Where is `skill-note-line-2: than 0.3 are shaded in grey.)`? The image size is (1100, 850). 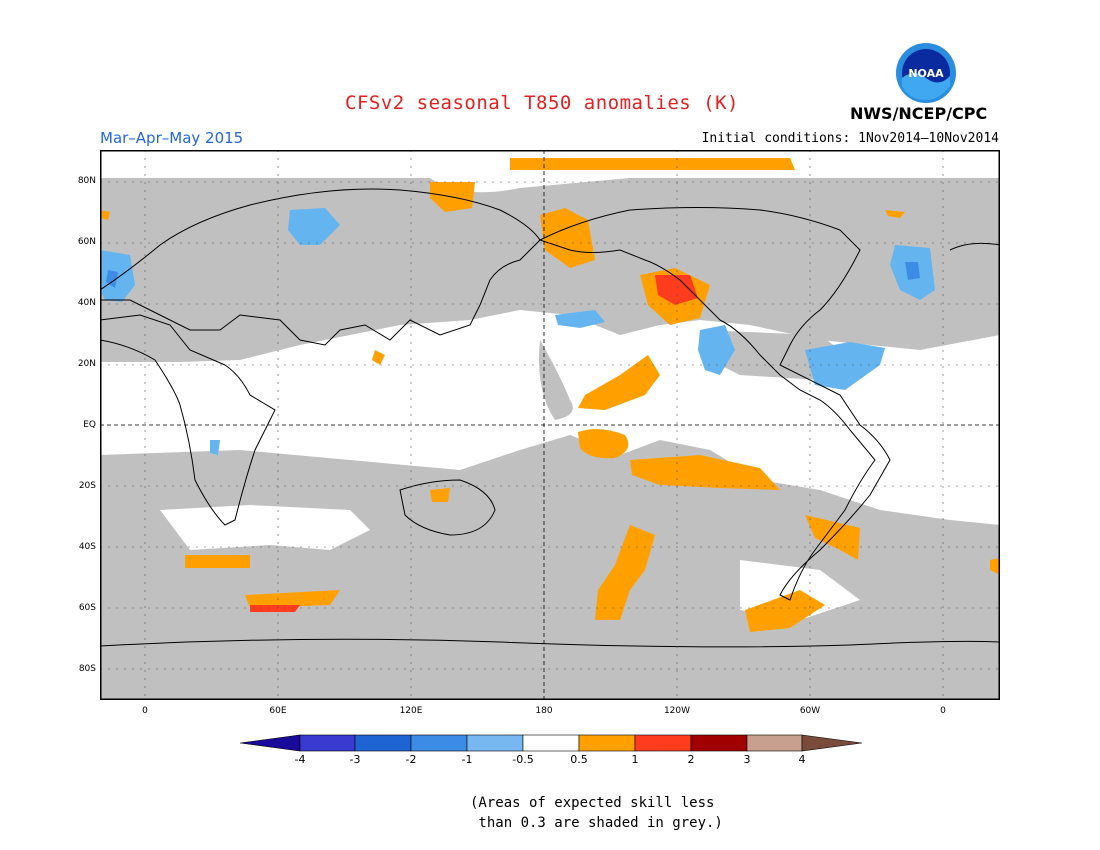 skill-note-line-2: than 0.3 are shaded in grey.) is located at coordinates (596, 823).